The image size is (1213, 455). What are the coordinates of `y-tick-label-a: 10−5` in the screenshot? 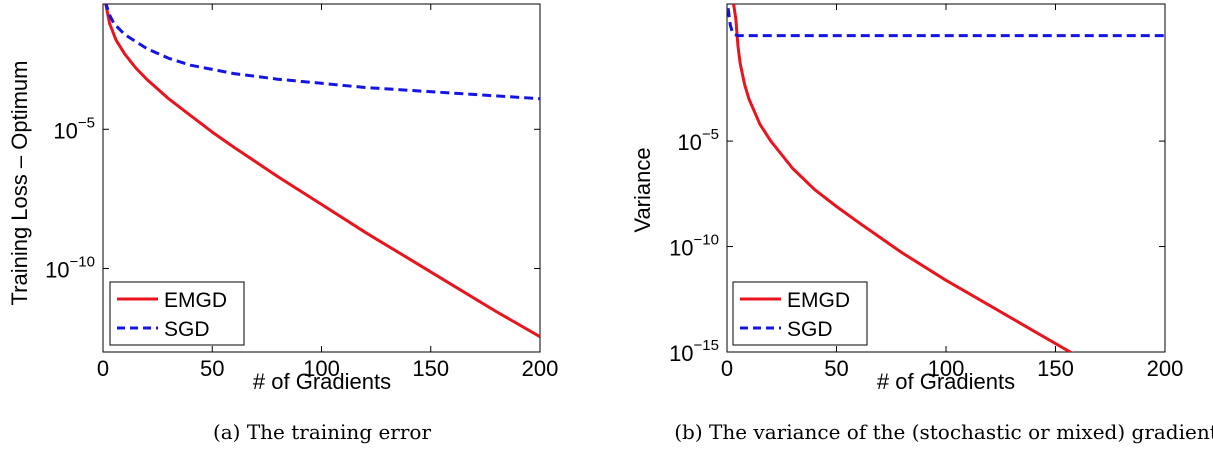 It's located at (74, 128).